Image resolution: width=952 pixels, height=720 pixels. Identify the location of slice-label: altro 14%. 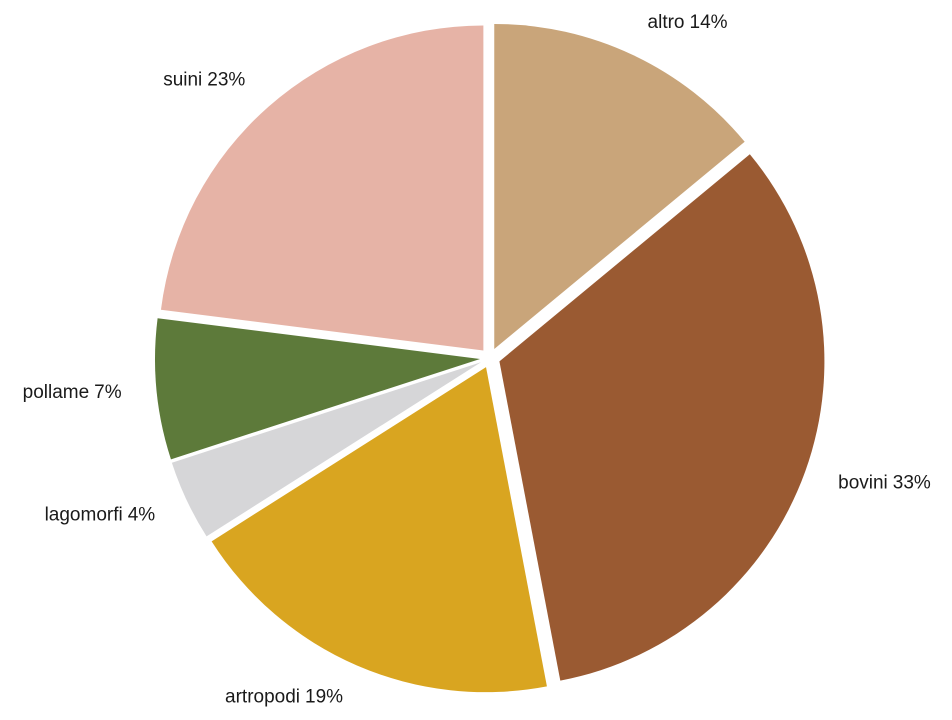
(688, 22).